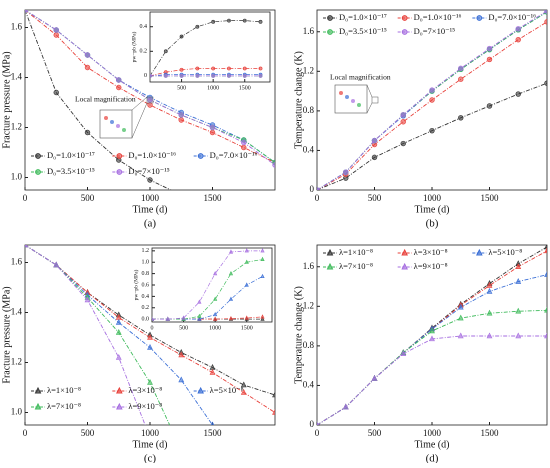 The image size is (550, 468). I want to click on legend-label: D₀=3.5×10⁻¹⁵, so click(71, 171).